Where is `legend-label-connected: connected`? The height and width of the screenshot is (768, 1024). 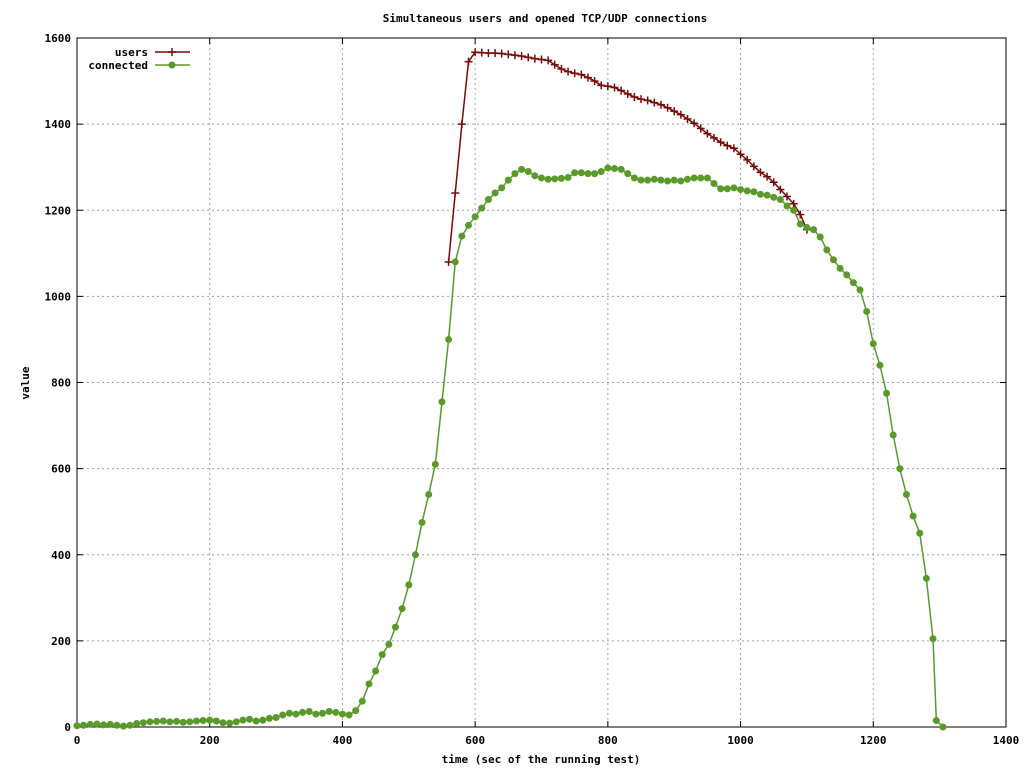
legend-label-connected: connected is located at coordinates (118, 65).